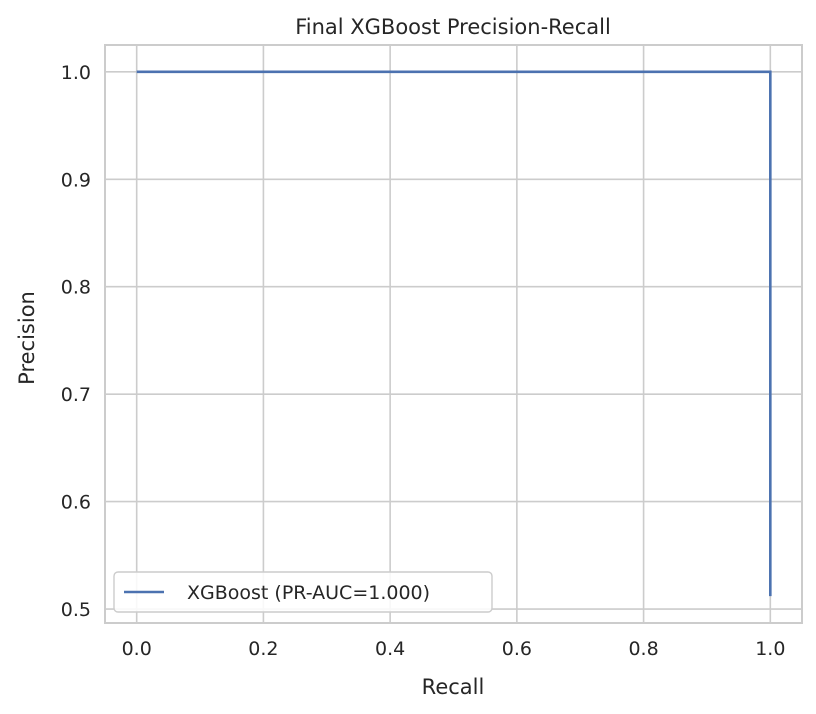 Image resolution: width=816 pixels, height=714 pixels. I want to click on x-tick-label: 0.8, so click(643, 649).